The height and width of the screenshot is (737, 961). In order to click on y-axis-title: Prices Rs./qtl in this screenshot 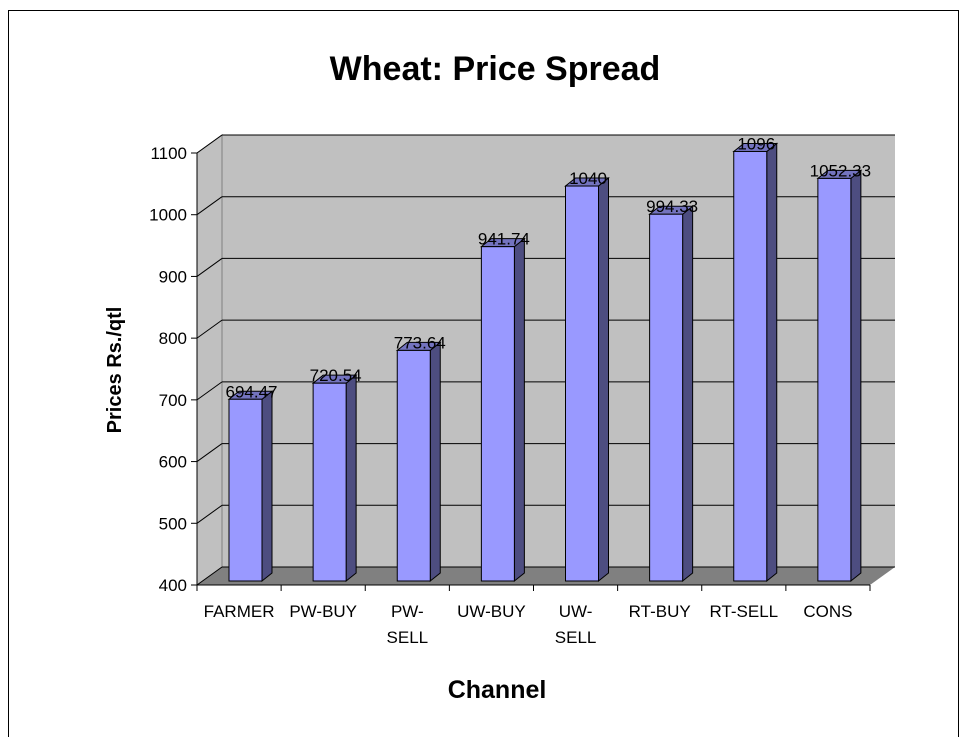, I will do `click(115, 370)`.